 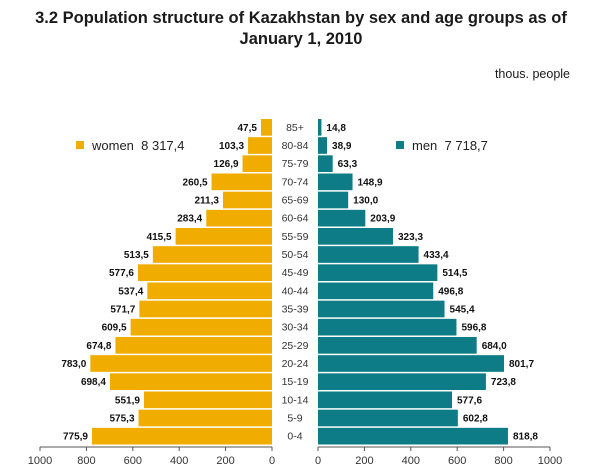 I want to click on value-label-women-45-49: 577,6, so click(x=121, y=273).